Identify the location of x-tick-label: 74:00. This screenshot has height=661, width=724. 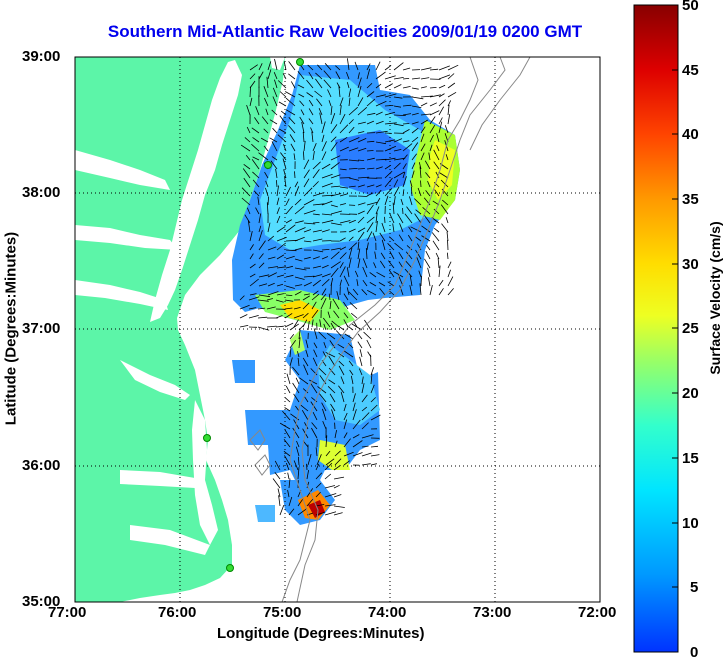
(387, 612).